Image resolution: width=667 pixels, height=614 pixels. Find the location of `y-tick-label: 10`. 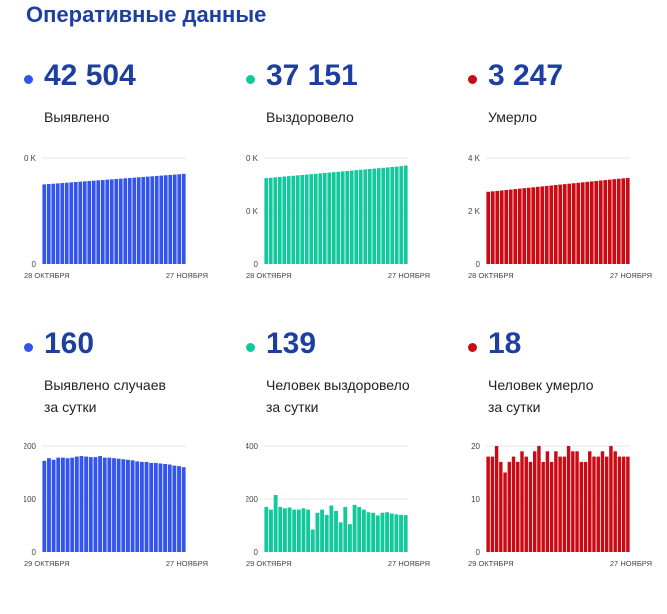

y-tick-label: 10 is located at coordinates (475, 499).